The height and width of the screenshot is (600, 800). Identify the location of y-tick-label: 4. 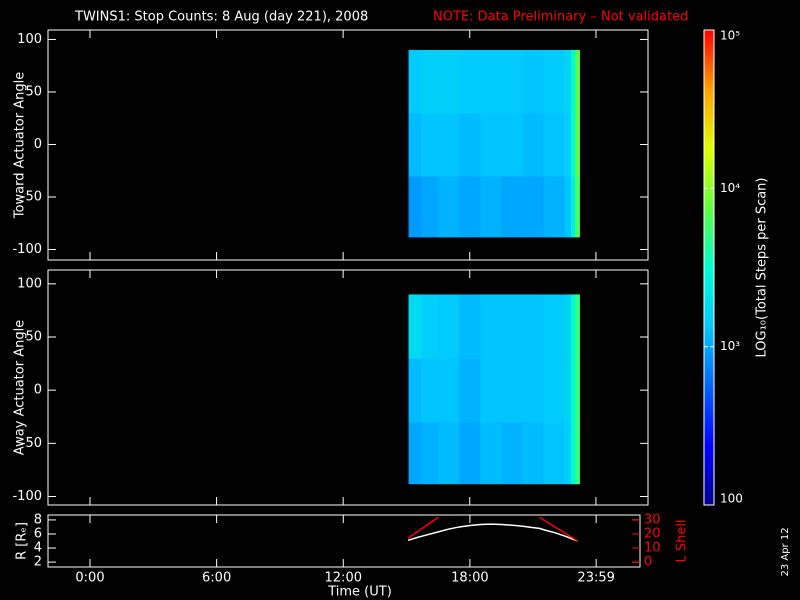
(38, 548).